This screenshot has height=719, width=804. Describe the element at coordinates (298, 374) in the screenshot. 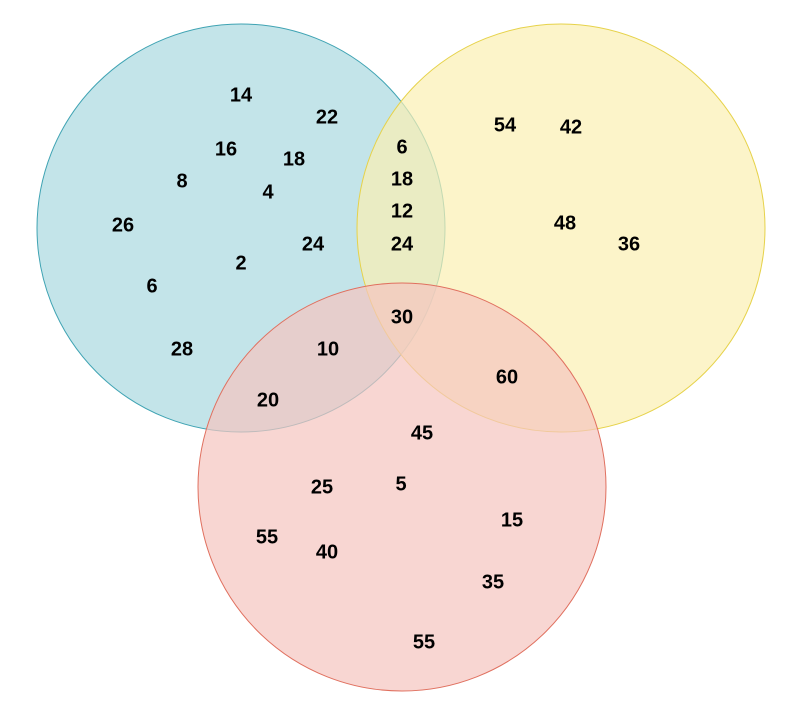

I see `region-blue-red: 10 20` at that location.